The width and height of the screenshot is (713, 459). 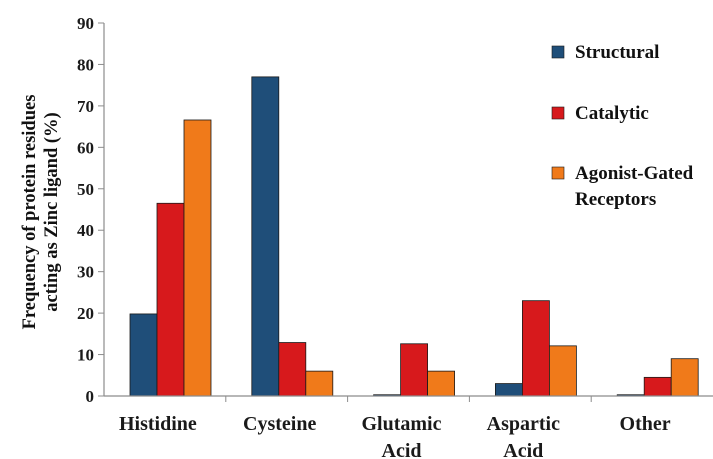 What do you see at coordinates (85, 355) in the screenshot?
I see `y-tick-label: 10` at bounding box center [85, 355].